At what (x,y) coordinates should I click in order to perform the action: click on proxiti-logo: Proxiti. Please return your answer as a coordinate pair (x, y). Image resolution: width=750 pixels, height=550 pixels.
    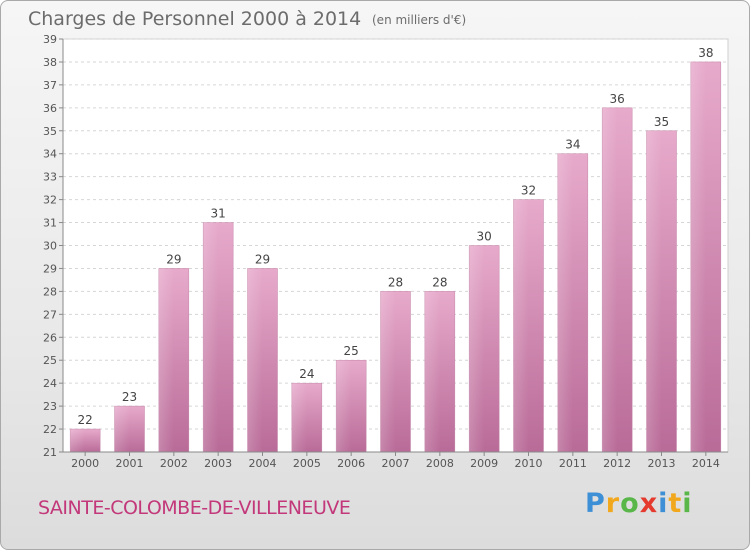
    Looking at the image, I should click on (639, 506).